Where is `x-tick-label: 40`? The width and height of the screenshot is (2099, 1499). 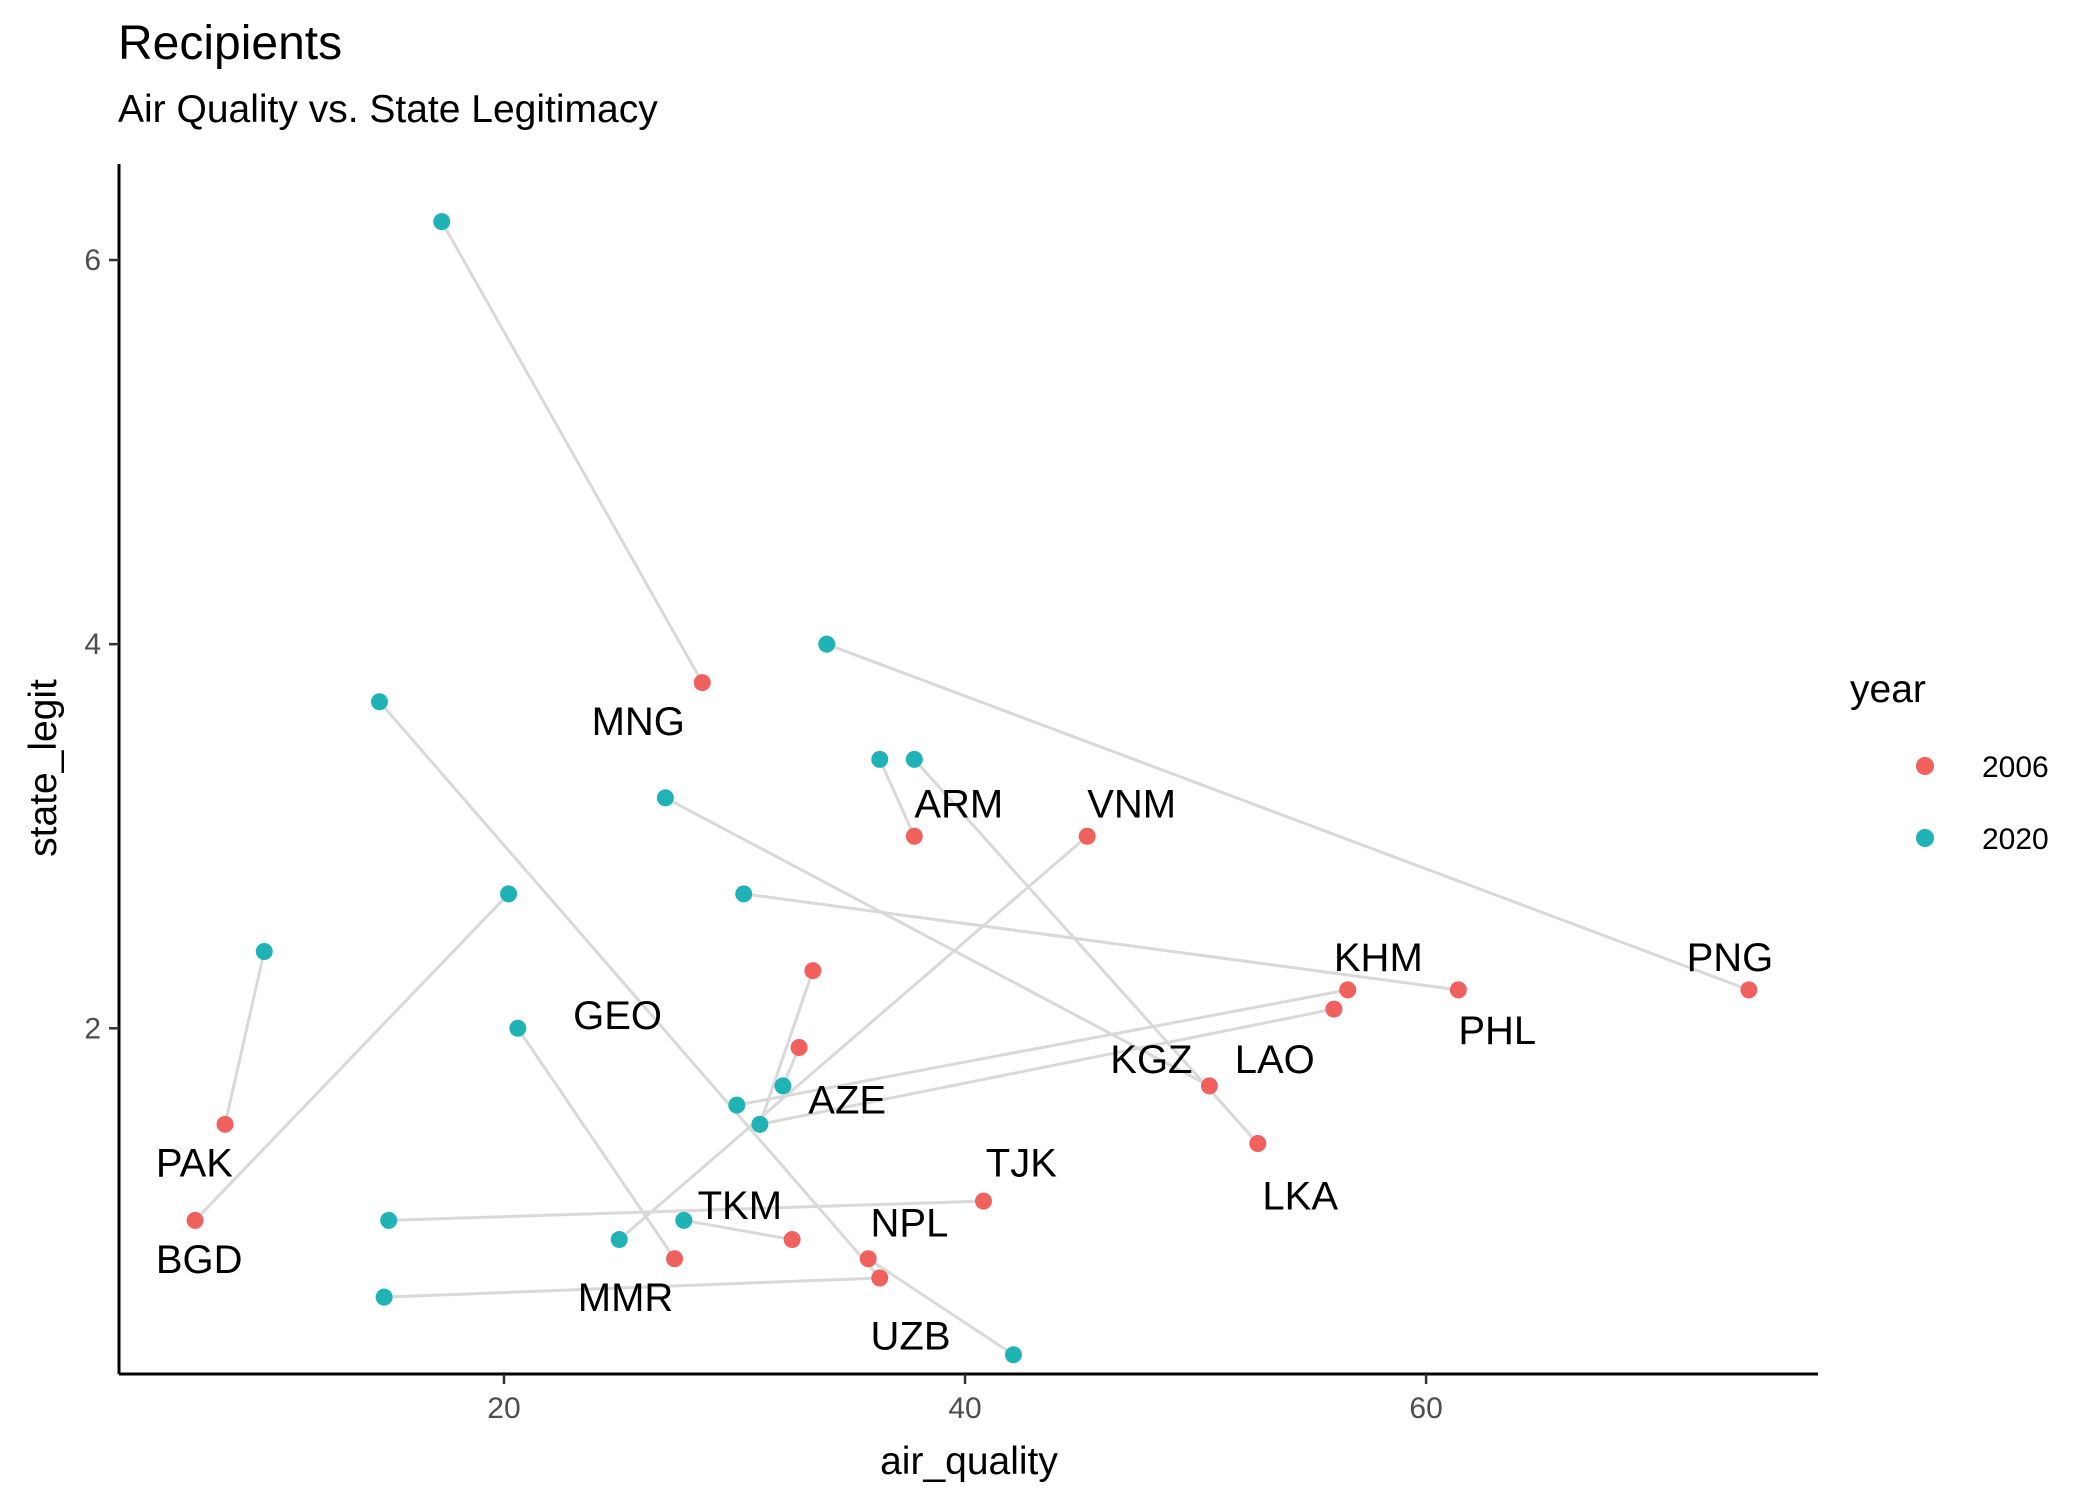
x-tick-label: 40 is located at coordinates (964, 1408).